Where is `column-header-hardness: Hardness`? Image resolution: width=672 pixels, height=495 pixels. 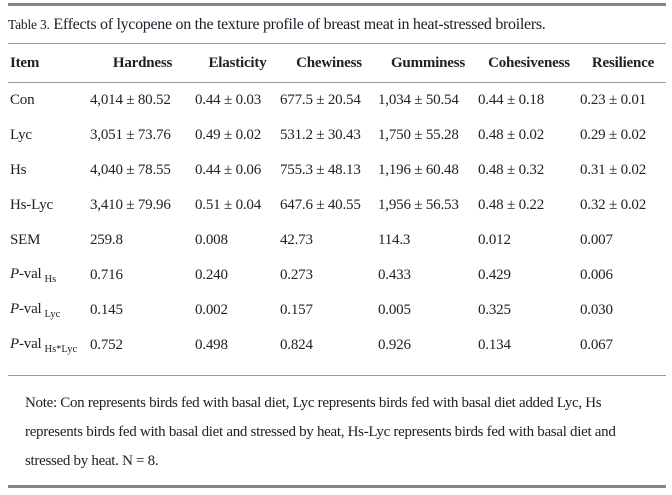 column-header-hardness: Hardness is located at coordinates (142, 63).